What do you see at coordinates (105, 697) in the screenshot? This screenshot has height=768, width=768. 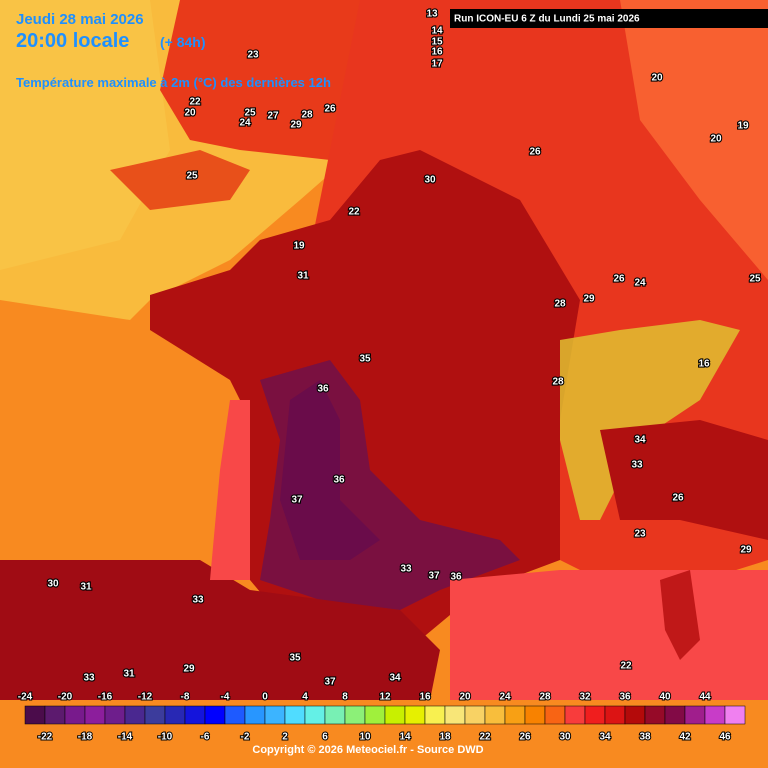 I see `scale-label-top: -16` at bounding box center [105, 697].